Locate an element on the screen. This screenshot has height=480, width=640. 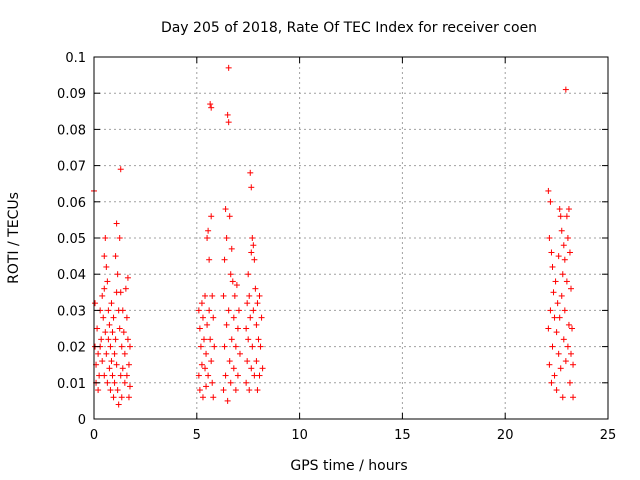
y-axis-label: ROTI / TECUs is located at coordinates (14, 238).